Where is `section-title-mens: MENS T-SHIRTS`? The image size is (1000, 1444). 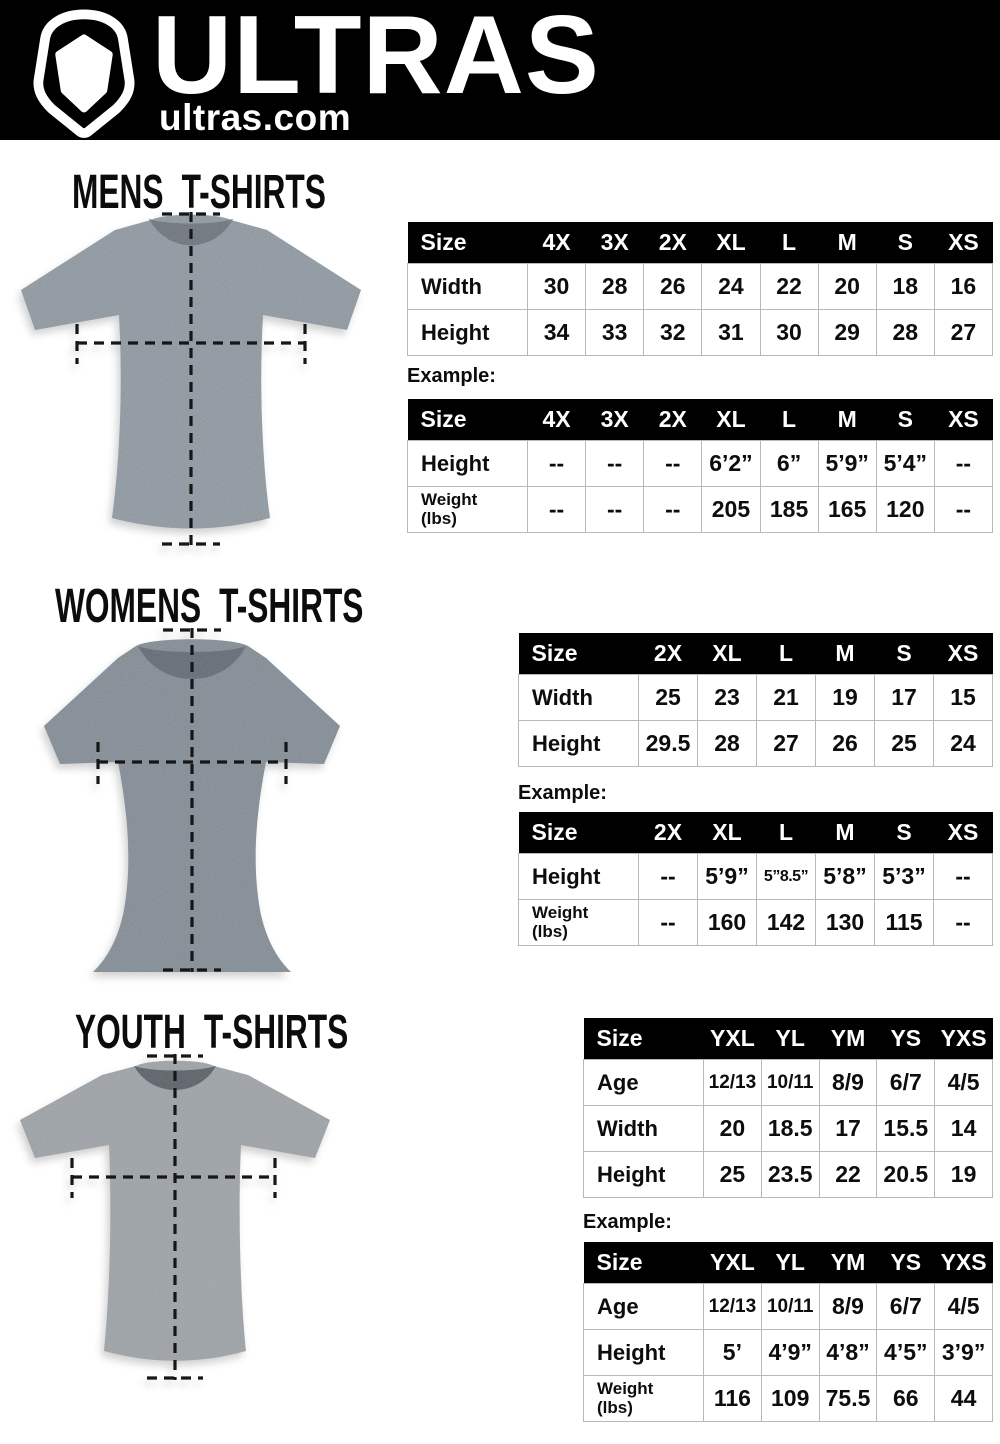 section-title-mens: MENS T-SHIRTS is located at coordinates (199, 192).